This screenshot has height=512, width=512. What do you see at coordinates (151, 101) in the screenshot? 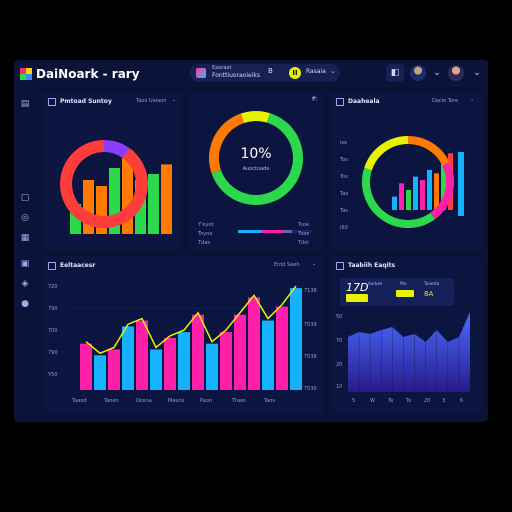
I see `card-tab: Taoo Uaiaon` at bounding box center [151, 101].